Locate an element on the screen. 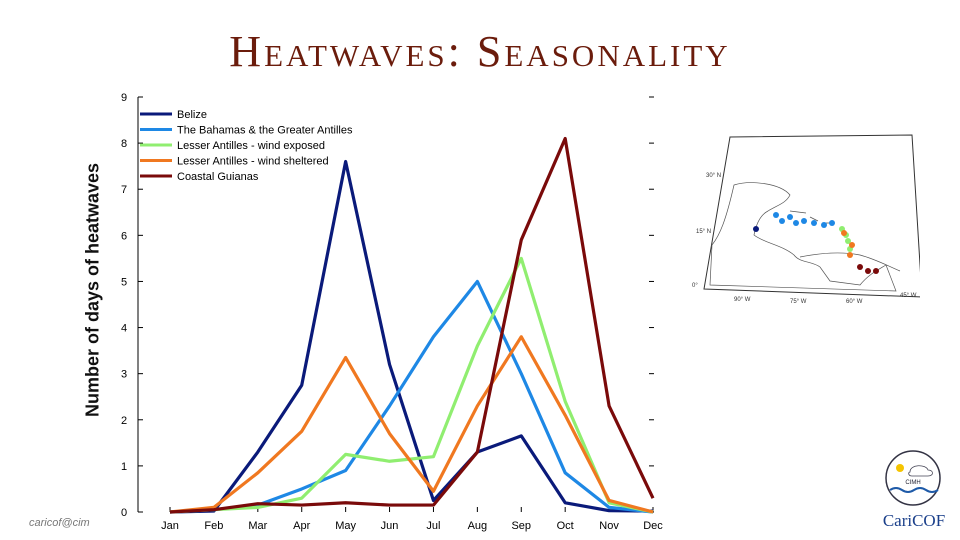 The height and width of the screenshot is (540, 960). caricof-logo: CIMH CariCOF is located at coordinates (914, 490).